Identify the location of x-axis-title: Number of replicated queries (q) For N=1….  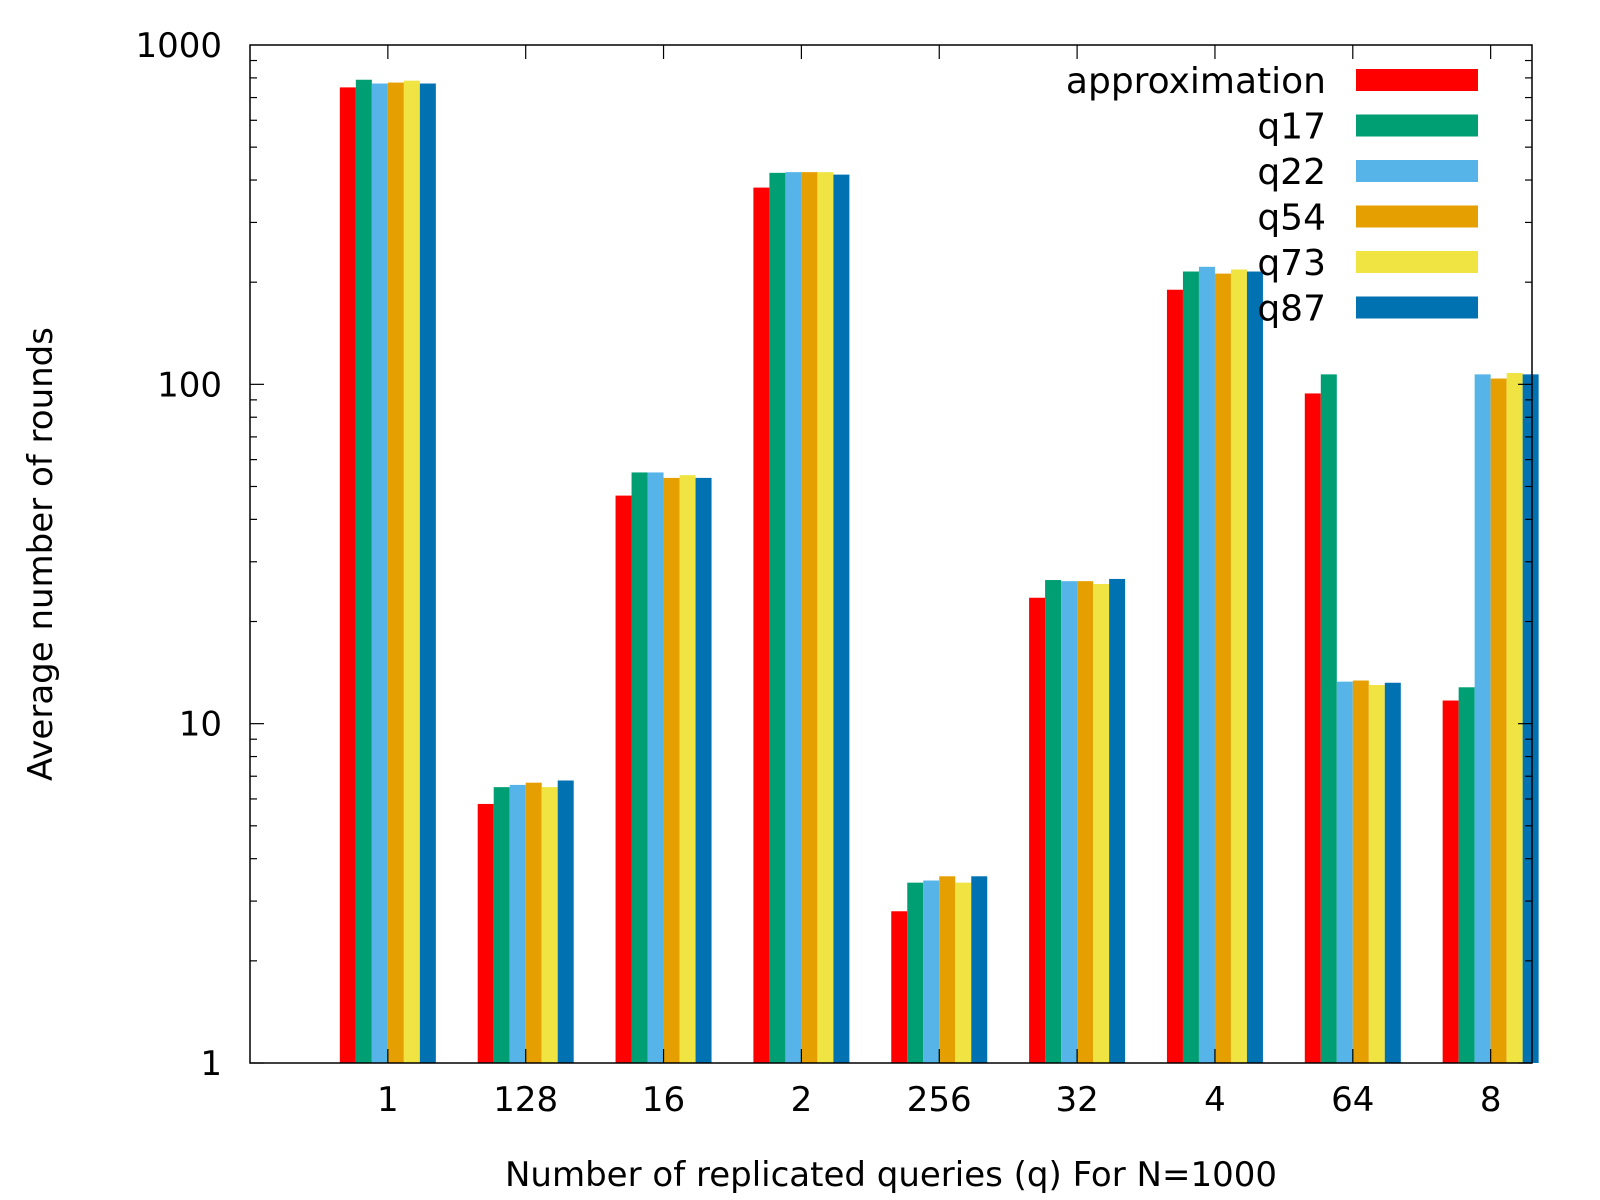
(891, 1175).